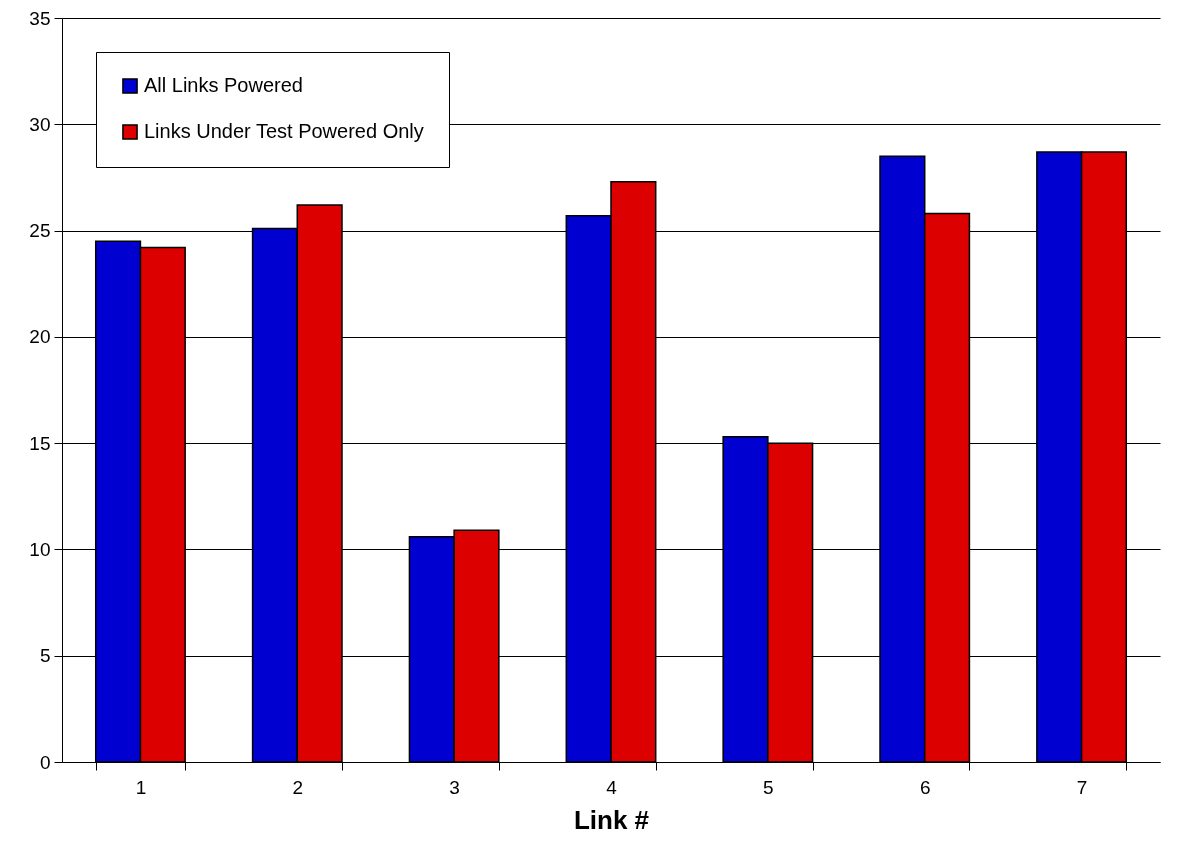 The width and height of the screenshot is (1186, 858). I want to click on legend-label: All Links Powered, so click(223, 85).